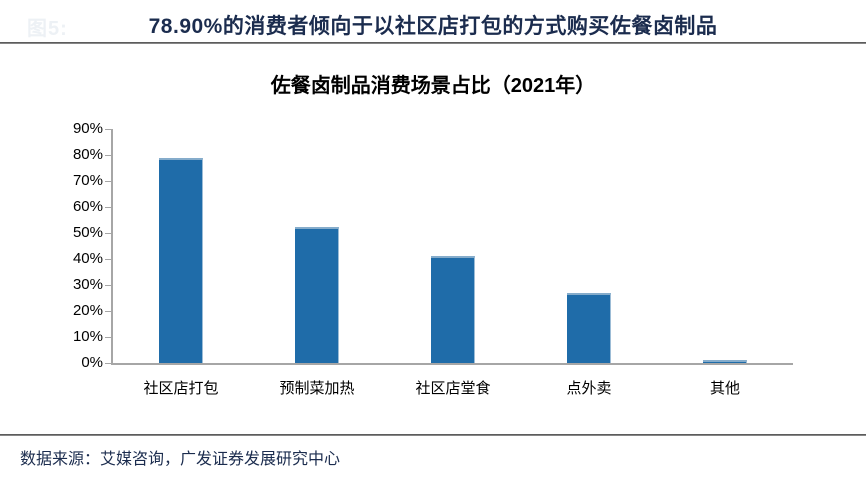 Image resolution: width=866 pixels, height=481 pixels. What do you see at coordinates (181, 388) in the screenshot?
I see `x-axis-category-label: 社区店打包` at bounding box center [181, 388].